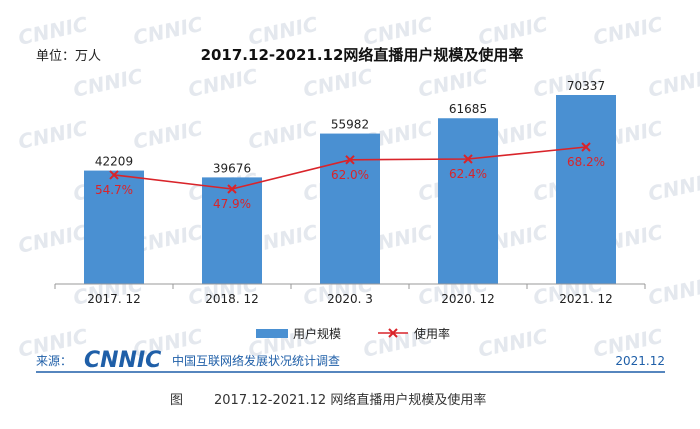 This screenshot has width=700, height=429. What do you see at coordinates (350, 360) in the screenshot?
I see `source-footer: 来源： CNNIC 中国互联网络发展状况统计调查 2021.12` at bounding box center [350, 360].